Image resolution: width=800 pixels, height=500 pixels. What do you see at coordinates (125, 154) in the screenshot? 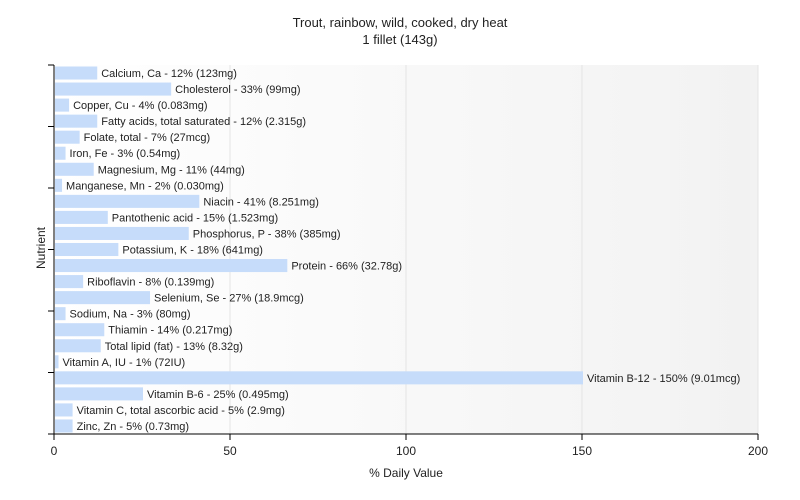
I see `bar-label: Iron, Fe - 3% (0.54mg)` at bounding box center [125, 154].